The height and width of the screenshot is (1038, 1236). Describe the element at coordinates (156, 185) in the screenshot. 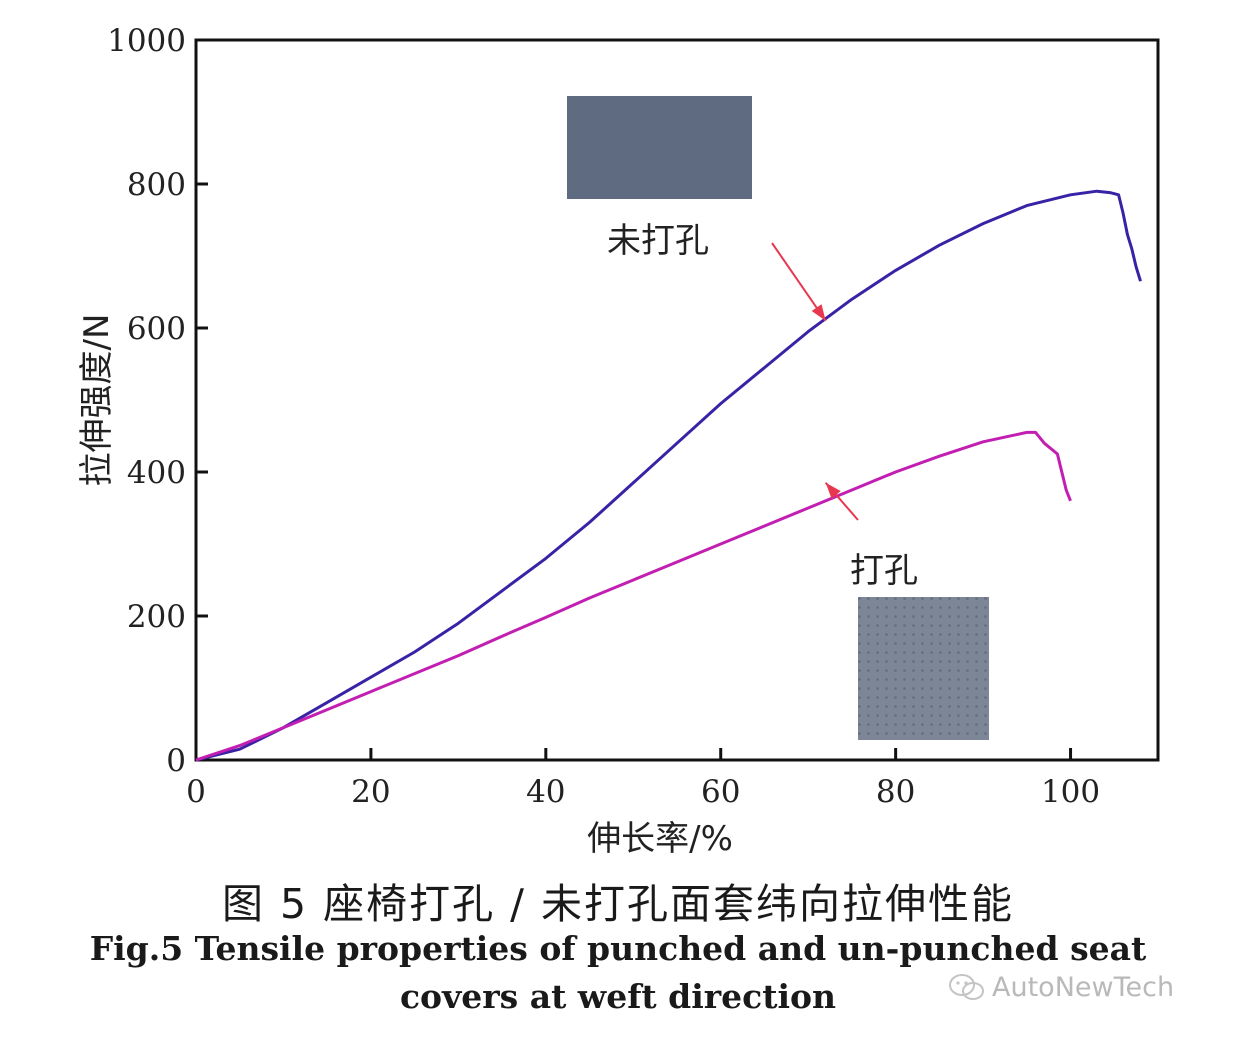

I see `y-tick-label: 800` at that location.